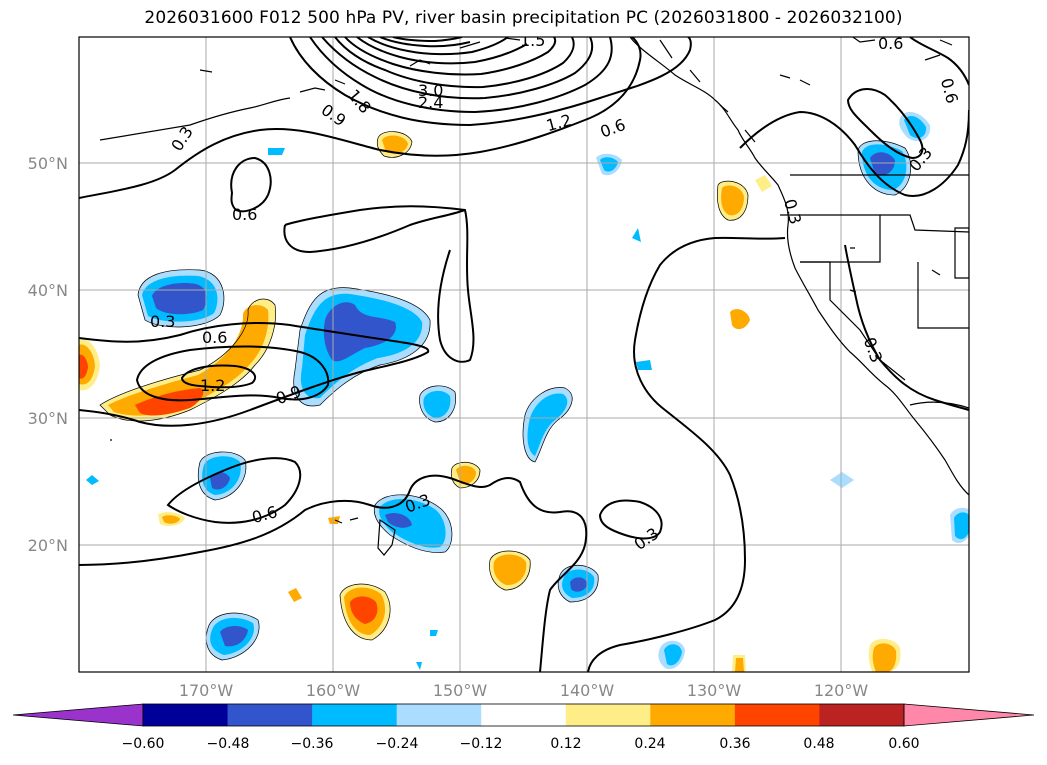 This screenshot has height=765, width=1047. Describe the element at coordinates (903, 744) in the screenshot. I see `colorbar-tick: 0.60` at that location.